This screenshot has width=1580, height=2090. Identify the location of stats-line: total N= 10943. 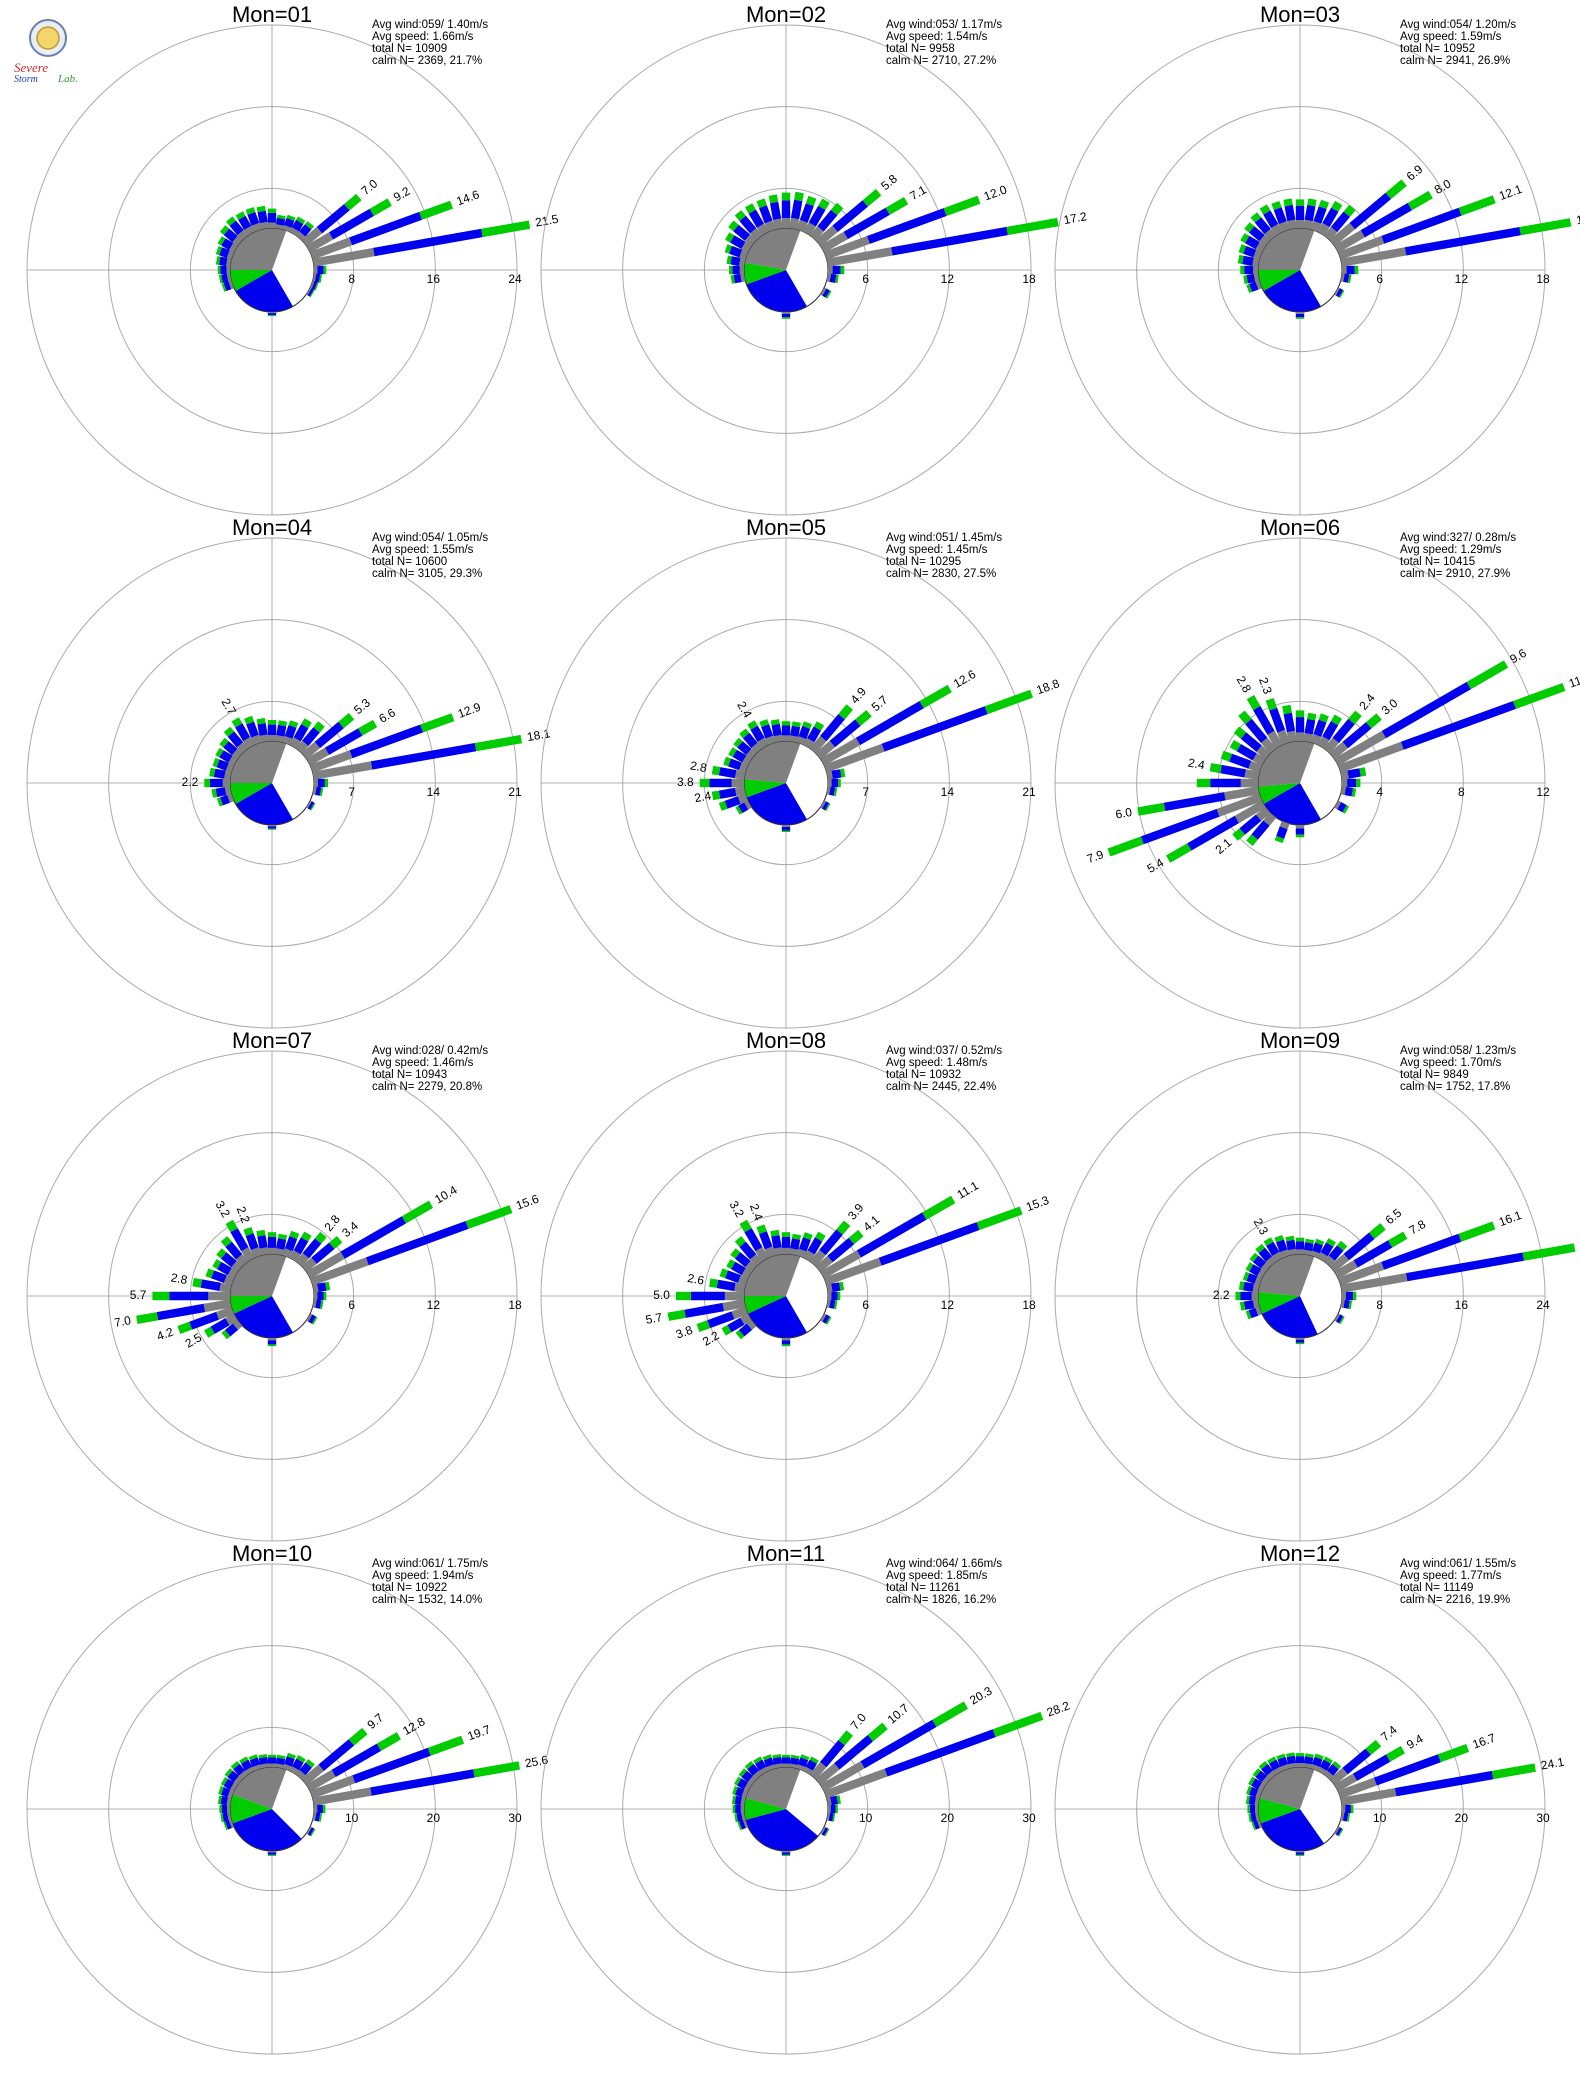
(409, 1075).